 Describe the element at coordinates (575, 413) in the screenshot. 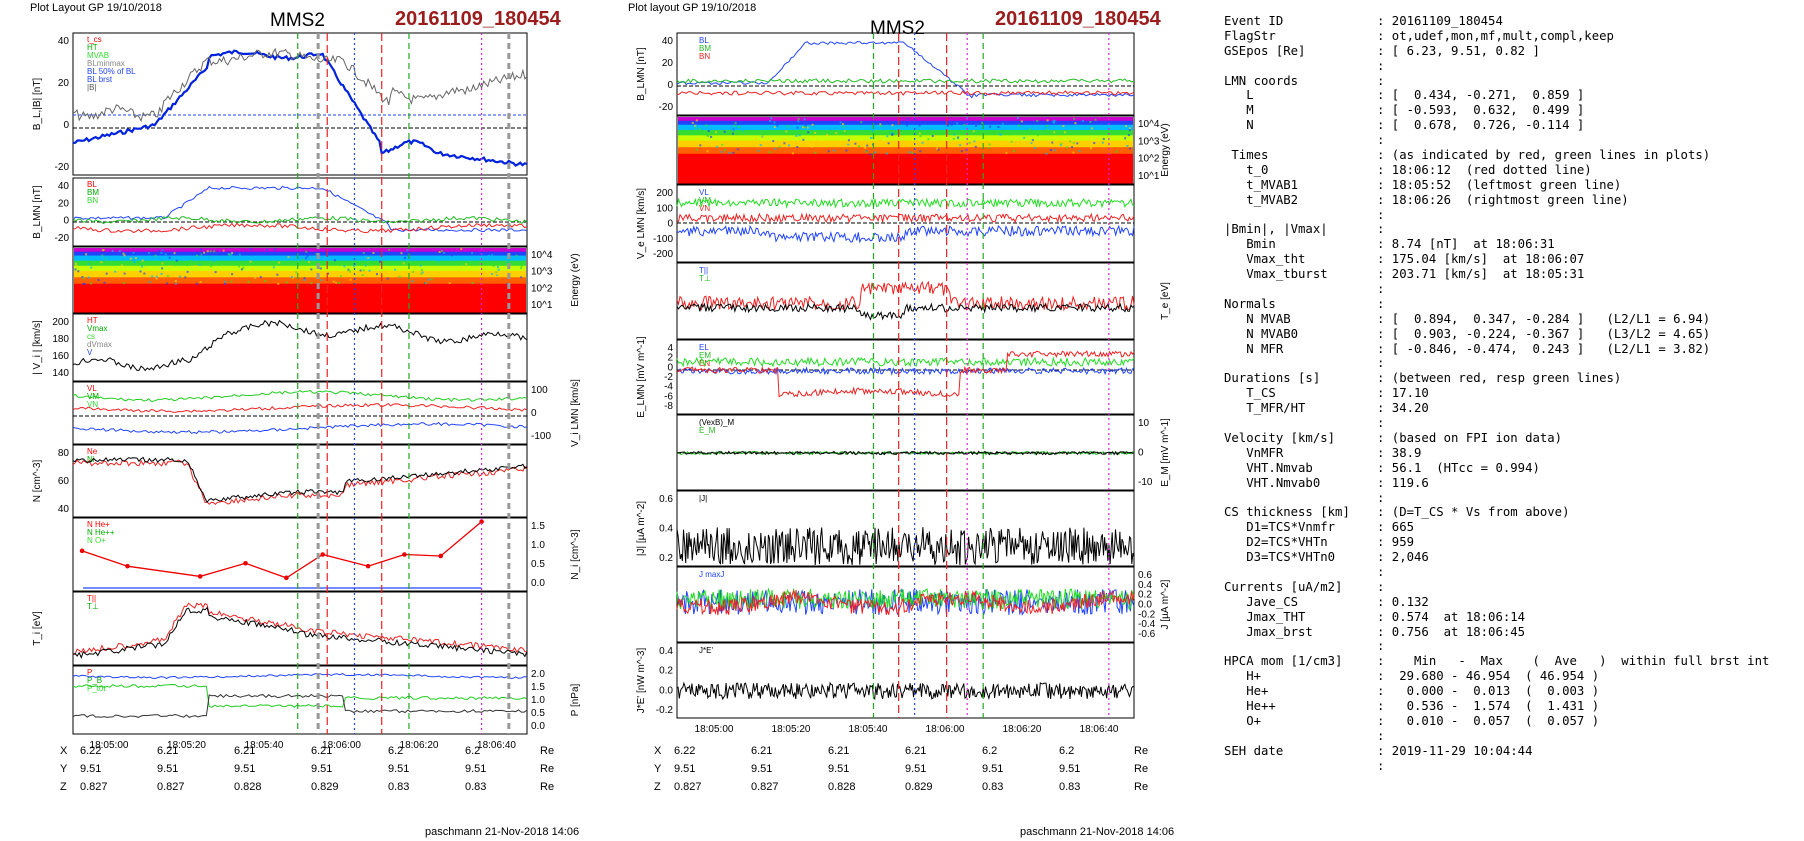

I see `axis-label: V_i LMN [km/s]` at that location.